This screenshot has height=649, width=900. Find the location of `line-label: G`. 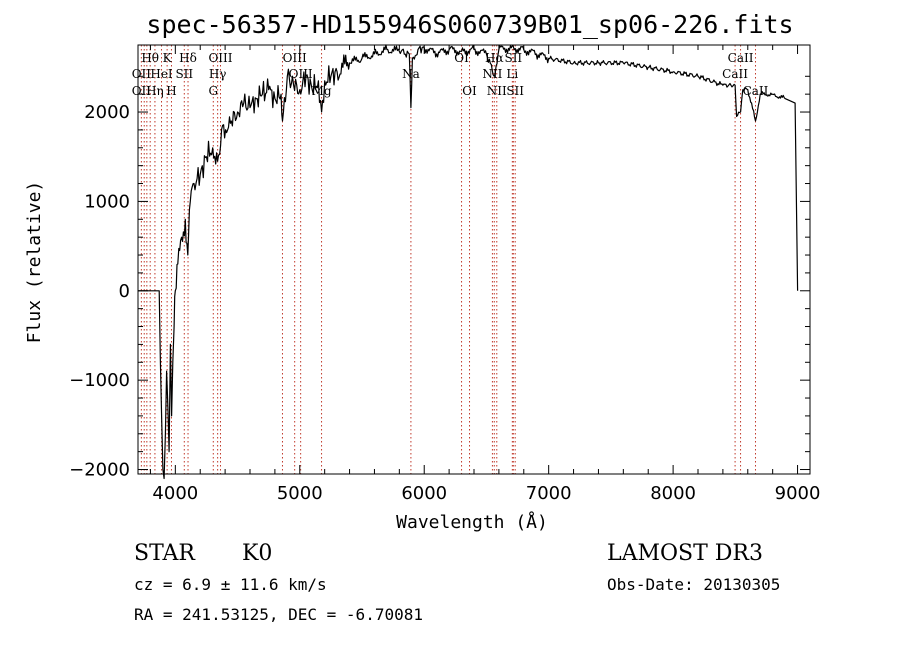

line-label: G is located at coordinates (213, 91).